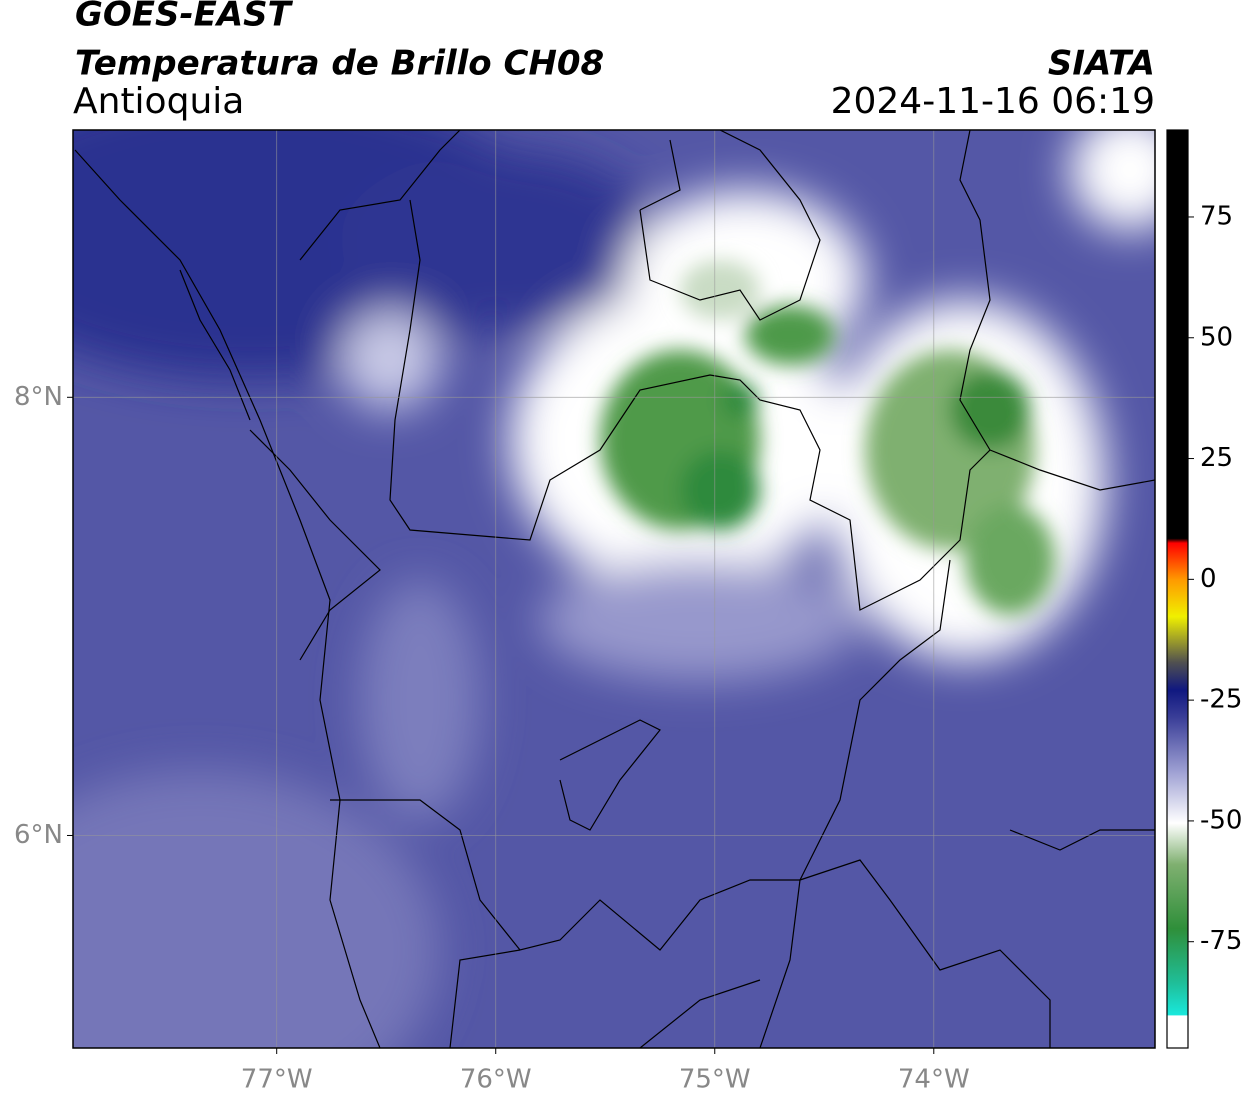  I want to click on colorbar, so click(1177, 589).